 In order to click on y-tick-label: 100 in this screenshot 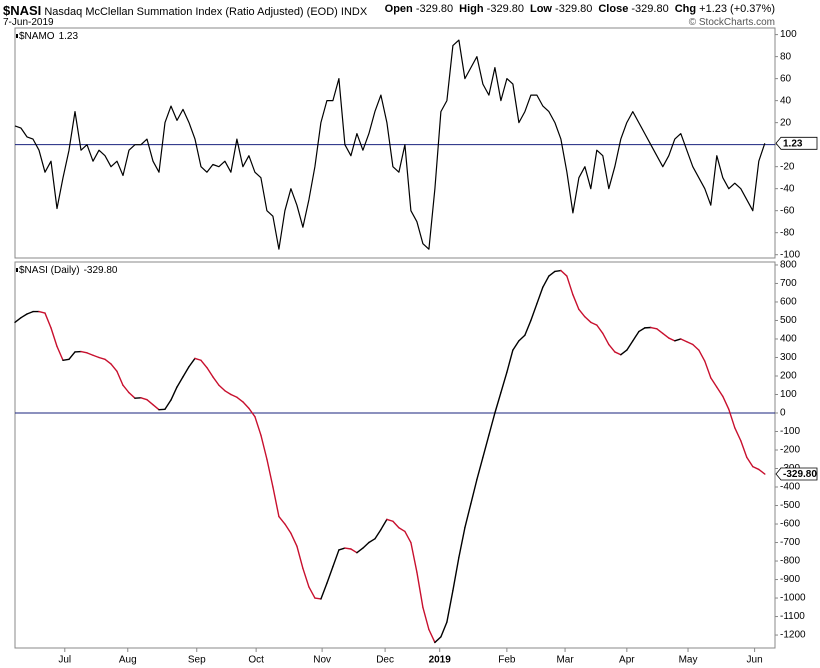, I will do `click(788, 34)`.